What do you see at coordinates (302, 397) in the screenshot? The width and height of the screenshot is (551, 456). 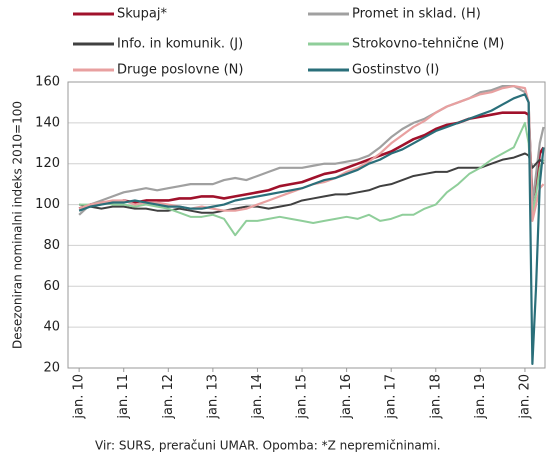 I see `x-tick-label: jan. 15` at bounding box center [302, 397].